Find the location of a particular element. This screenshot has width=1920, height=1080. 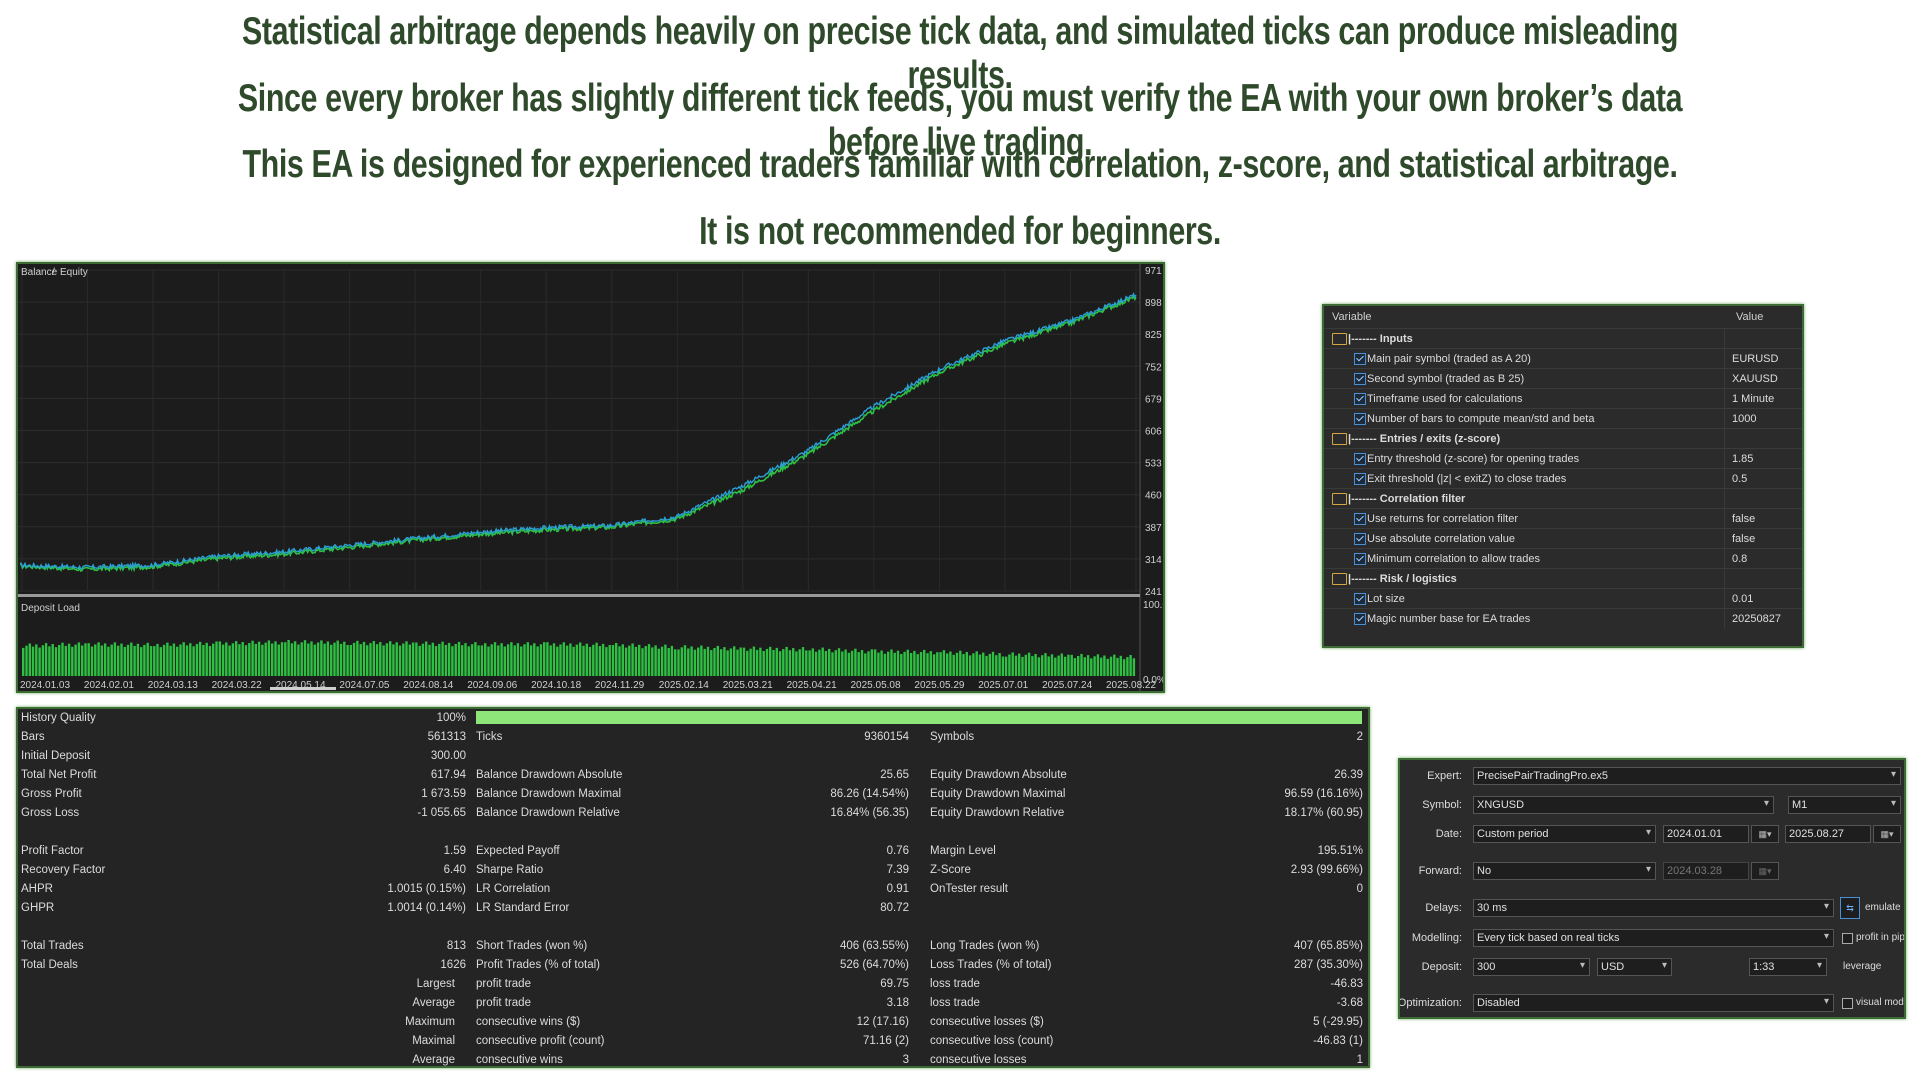

input-row: Second symbol (traded as B 25) XAUUSD is located at coordinates (1563, 378).